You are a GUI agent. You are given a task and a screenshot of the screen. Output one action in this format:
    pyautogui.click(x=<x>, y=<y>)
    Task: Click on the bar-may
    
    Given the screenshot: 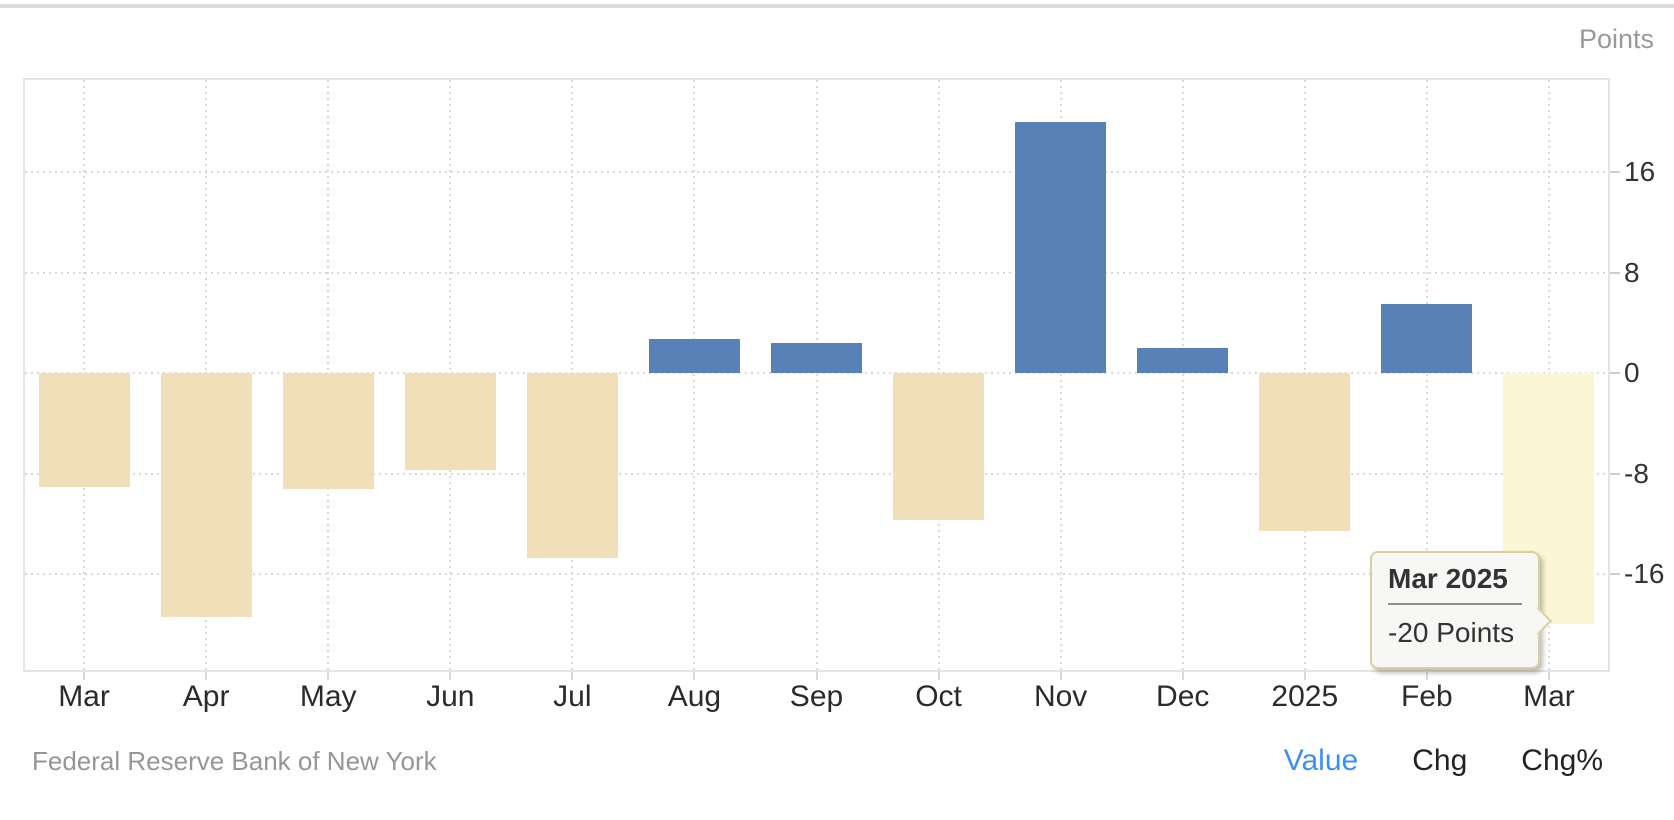 What is the action you would take?
    pyautogui.click(x=328, y=431)
    